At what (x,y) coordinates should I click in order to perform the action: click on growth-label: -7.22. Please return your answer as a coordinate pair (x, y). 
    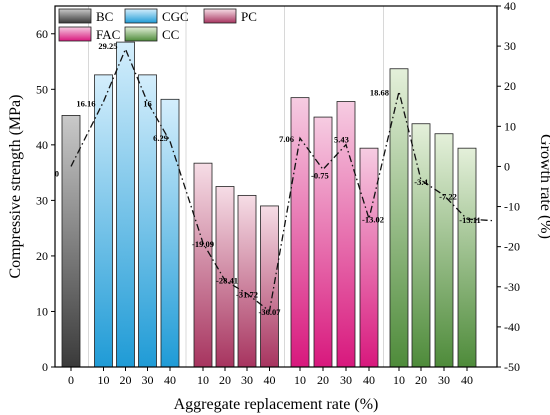
    Looking at the image, I should click on (448, 196).